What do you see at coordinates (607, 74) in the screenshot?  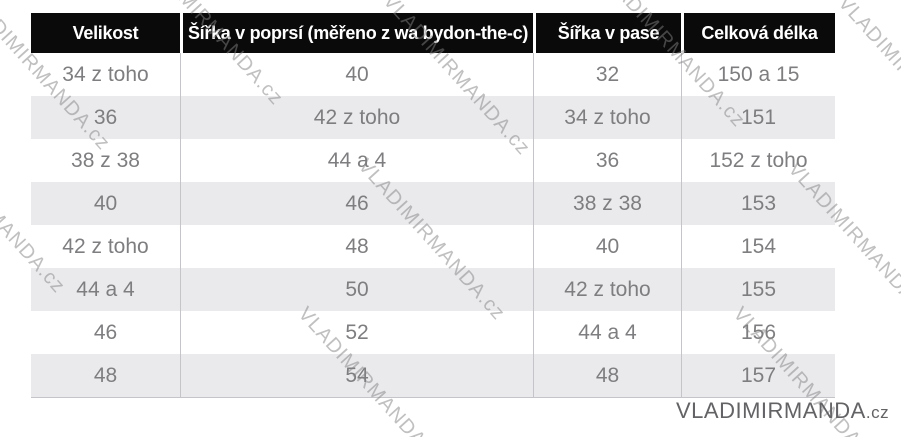 I see `table-cell: 32` at bounding box center [607, 74].